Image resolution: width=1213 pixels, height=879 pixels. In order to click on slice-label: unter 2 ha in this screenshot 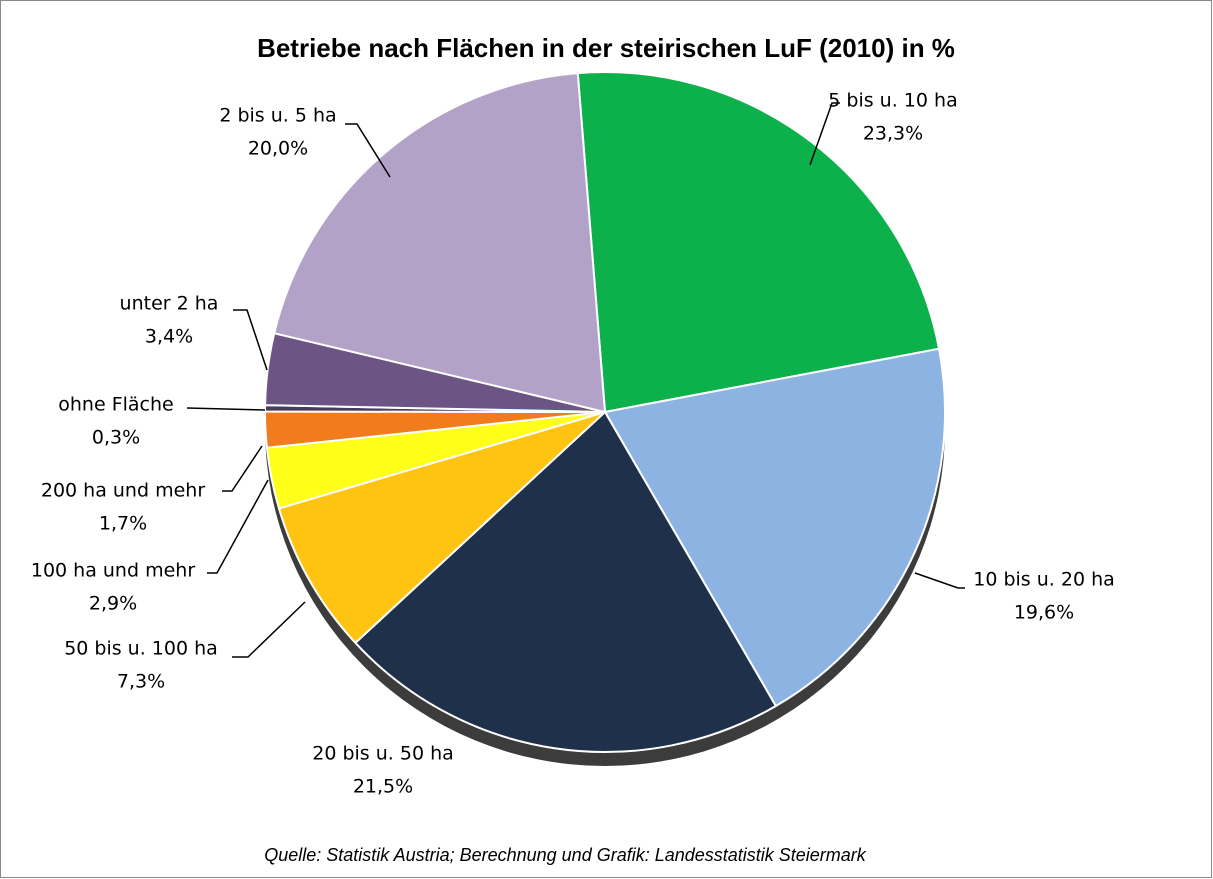, I will do `click(169, 304)`.